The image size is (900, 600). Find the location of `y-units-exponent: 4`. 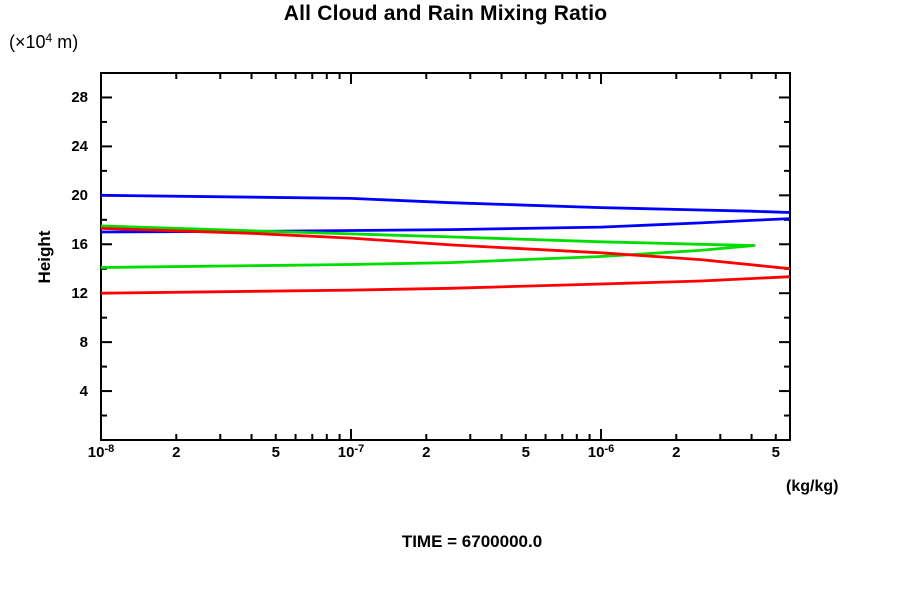

y-units-exponent: 4 is located at coordinates (49, 38).